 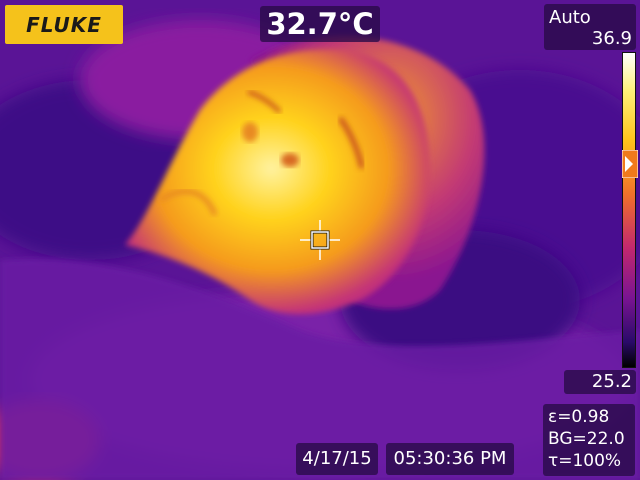 I want to click on scale-marker-icon, so click(x=630, y=164).